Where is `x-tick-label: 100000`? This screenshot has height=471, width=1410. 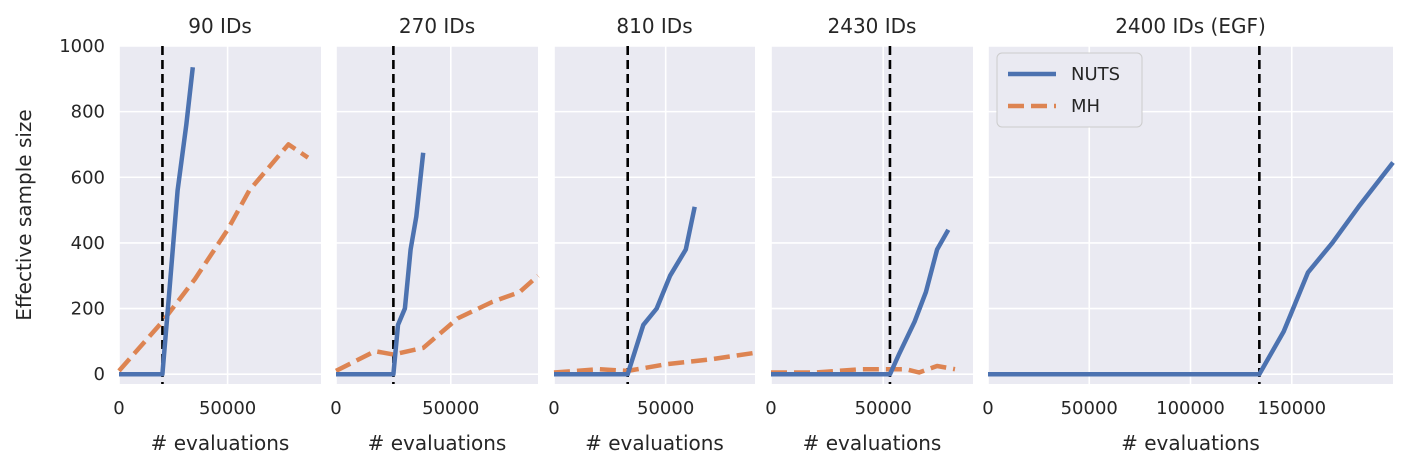 x-tick-label: 100000 is located at coordinates (1190, 408).